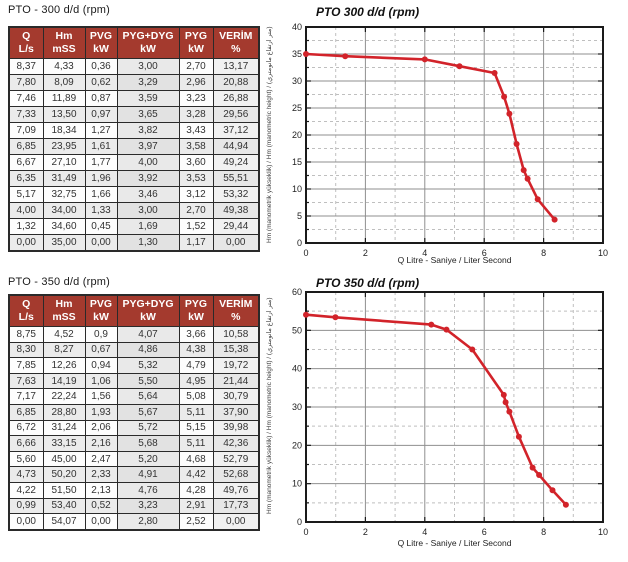  I want to click on table-cell: 3,60, so click(196, 162).